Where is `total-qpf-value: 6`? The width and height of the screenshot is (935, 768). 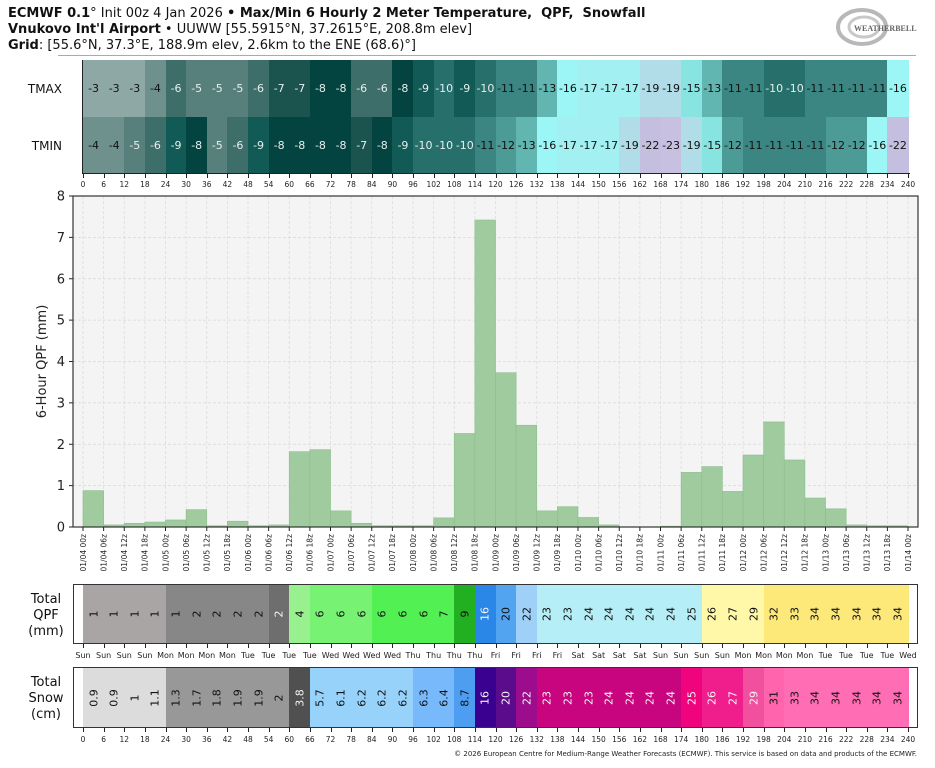
total-qpf-value: 6 is located at coordinates (424, 614).